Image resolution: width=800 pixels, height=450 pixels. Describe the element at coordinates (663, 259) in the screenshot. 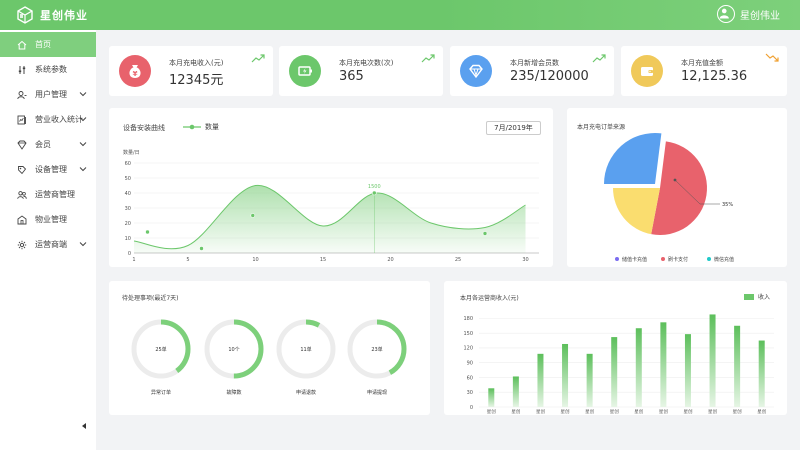

I see `legend-dot` at that location.